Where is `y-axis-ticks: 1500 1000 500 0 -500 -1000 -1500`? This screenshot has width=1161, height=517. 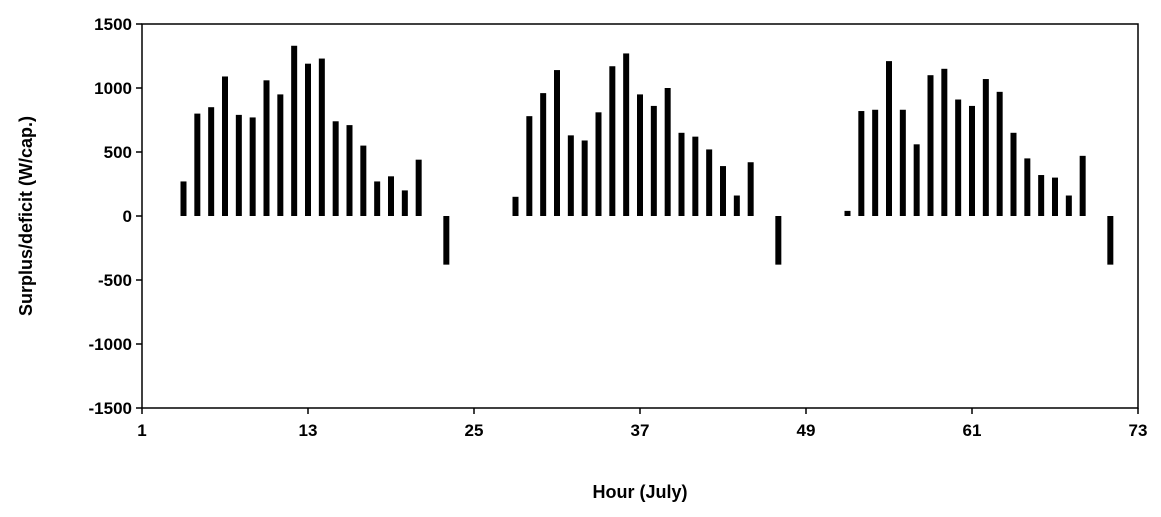
y-axis-ticks: 1500 1000 500 0 -500 -1000 -1500 is located at coordinates (115, 216).